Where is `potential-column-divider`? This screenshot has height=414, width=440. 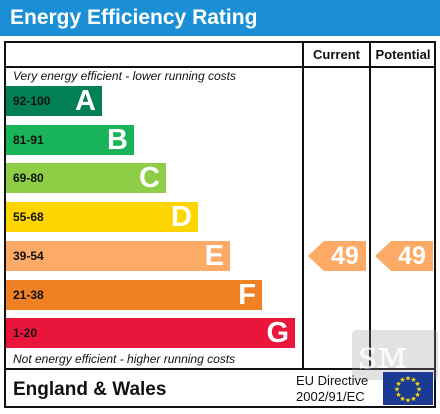 potential-column-divider is located at coordinates (370, 204).